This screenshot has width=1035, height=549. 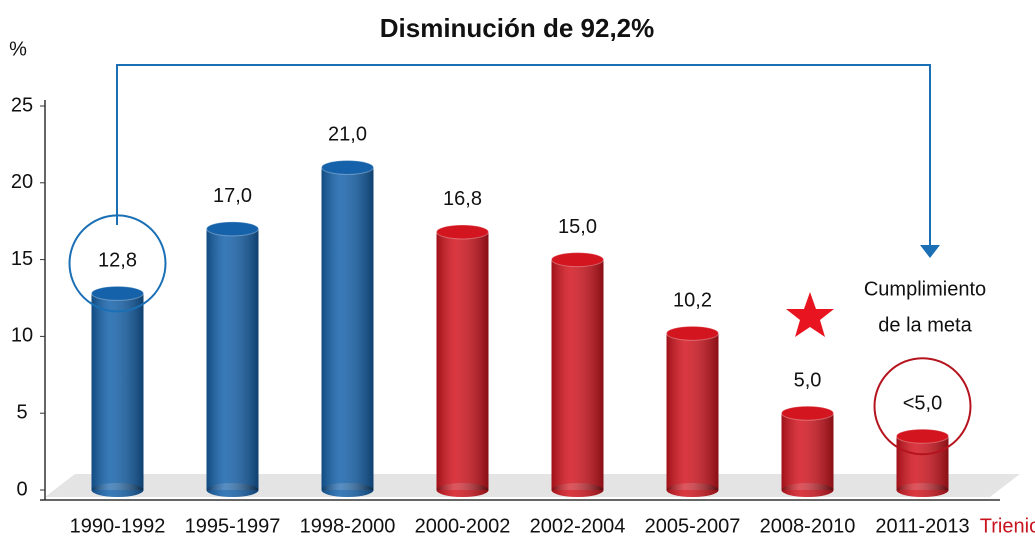 I want to click on arrow-head, so click(x=930, y=251).